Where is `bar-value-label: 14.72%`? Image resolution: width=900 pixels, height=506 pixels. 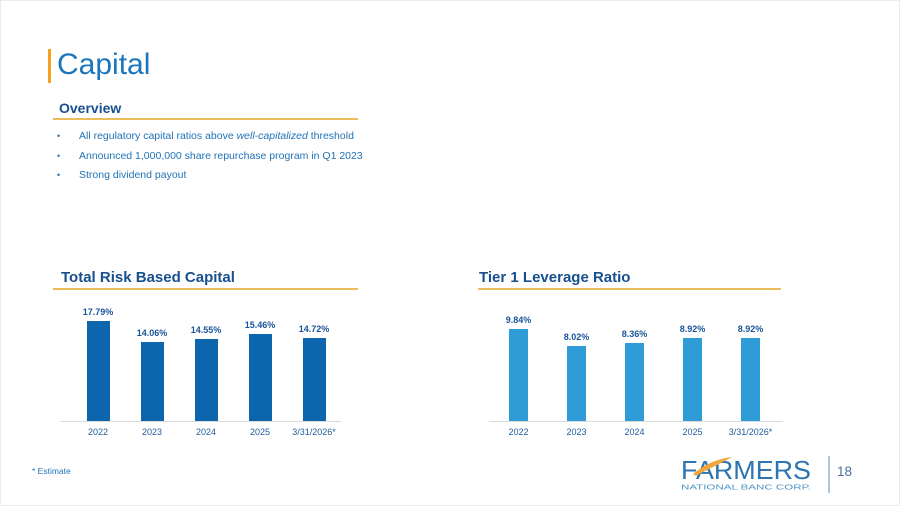 bar-value-label: 14.72% is located at coordinates (314, 329).